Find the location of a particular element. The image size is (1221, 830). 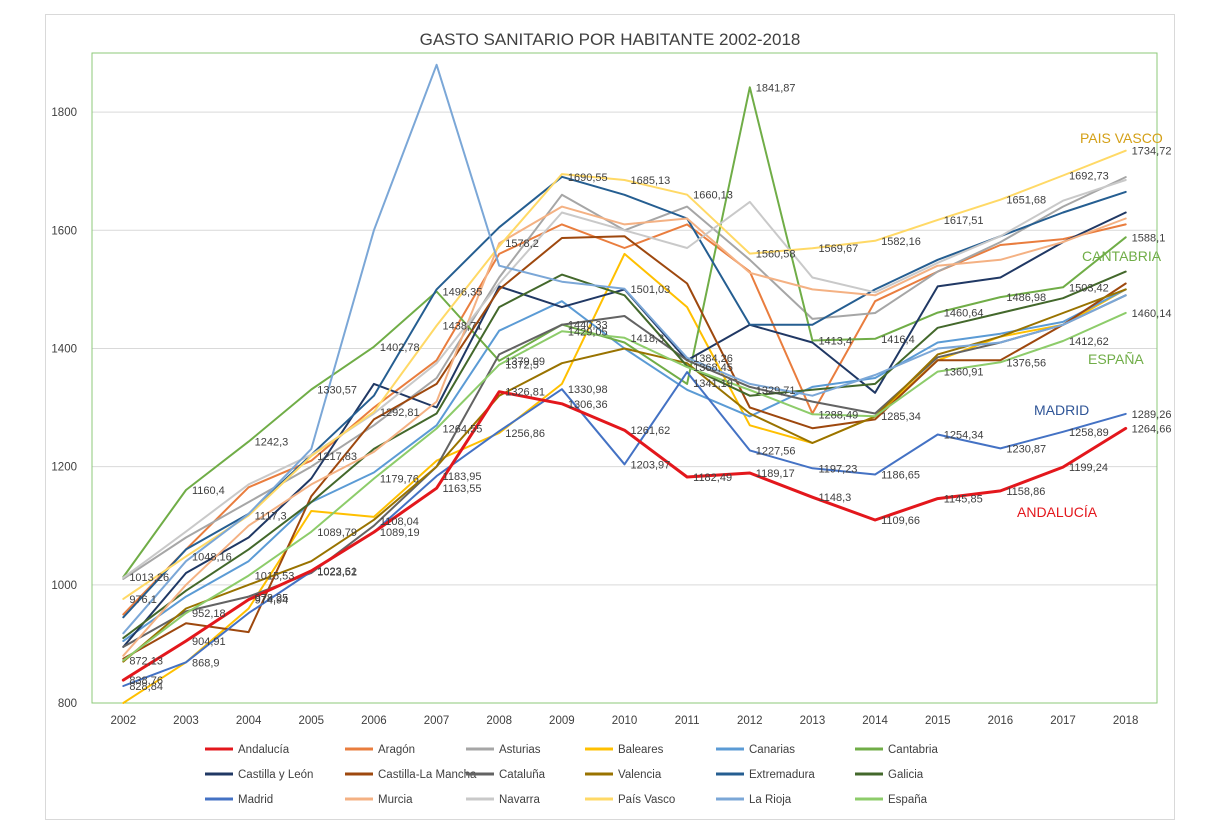

data-label: 1015,53 is located at coordinates (275, 577).